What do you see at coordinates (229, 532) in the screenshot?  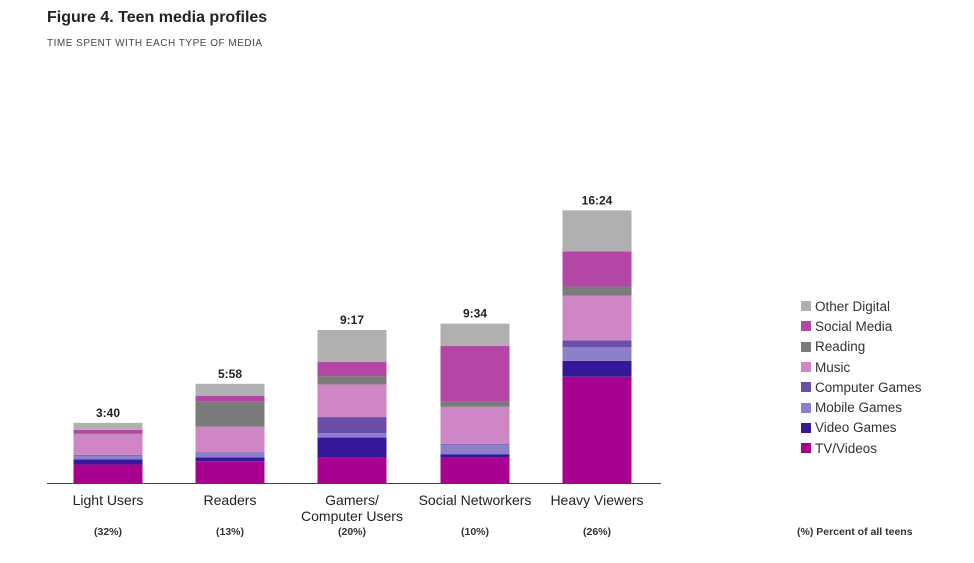 I see `percent-label: (13%)` at bounding box center [229, 532].